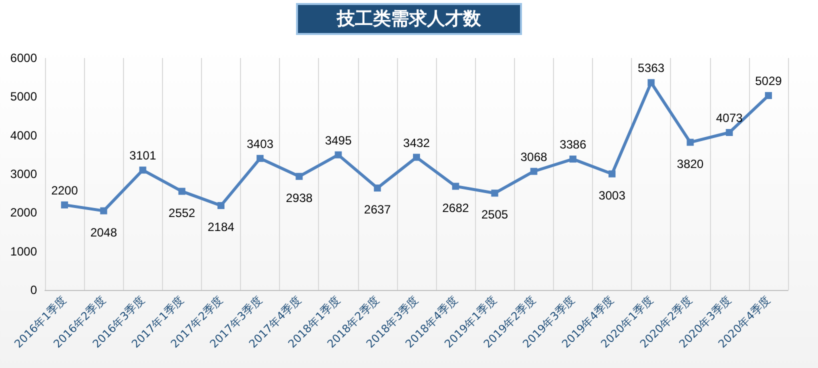  I want to click on y-tick-label: 5000, so click(24, 97).